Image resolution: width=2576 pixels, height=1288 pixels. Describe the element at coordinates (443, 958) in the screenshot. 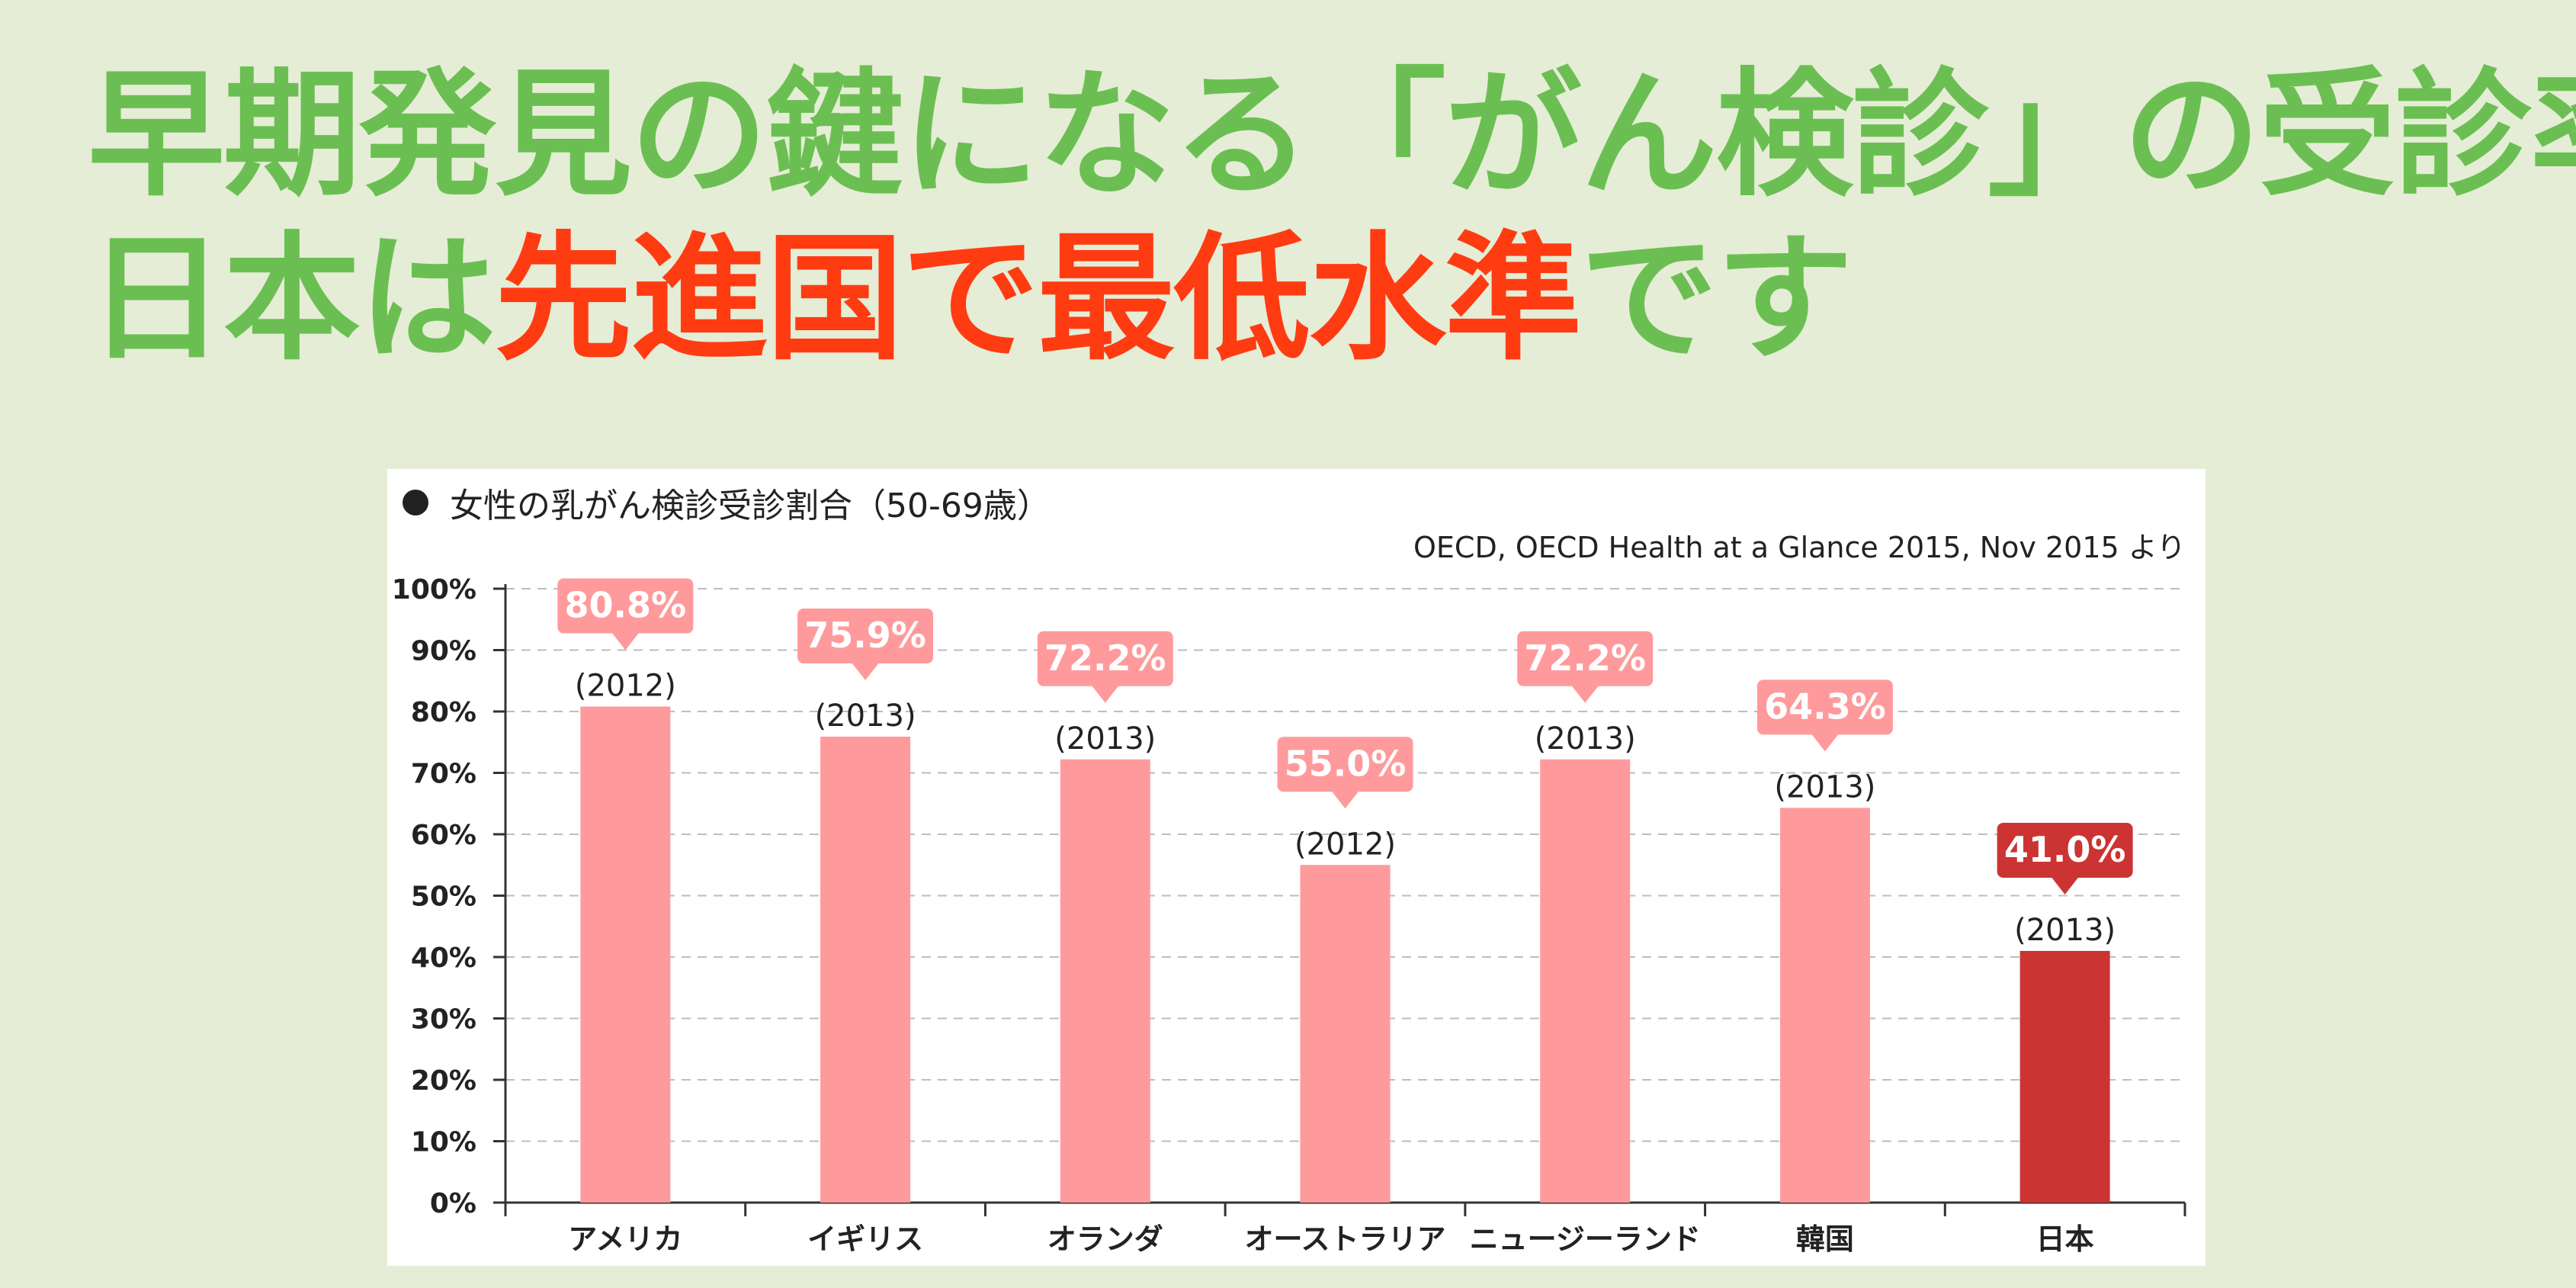

I see `y-tick-label: 40%` at that location.